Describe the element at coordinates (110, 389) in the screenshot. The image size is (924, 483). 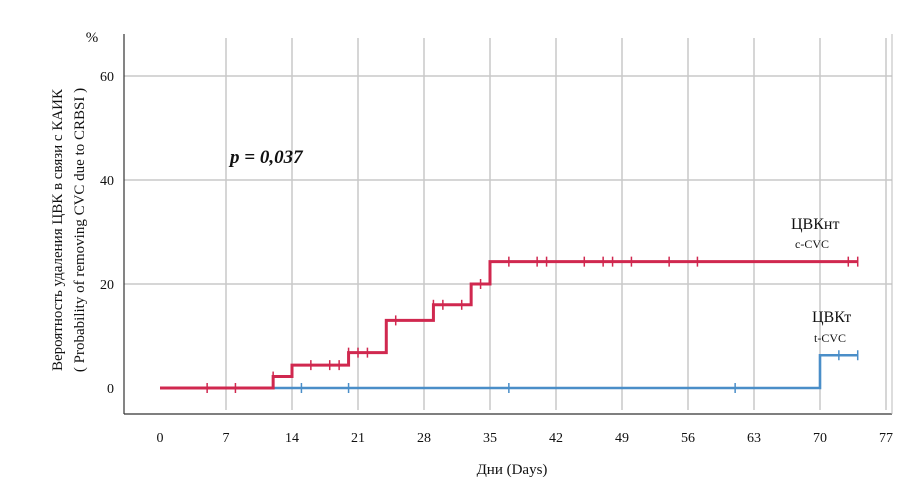
I see `y-tick-label: 0` at that location.